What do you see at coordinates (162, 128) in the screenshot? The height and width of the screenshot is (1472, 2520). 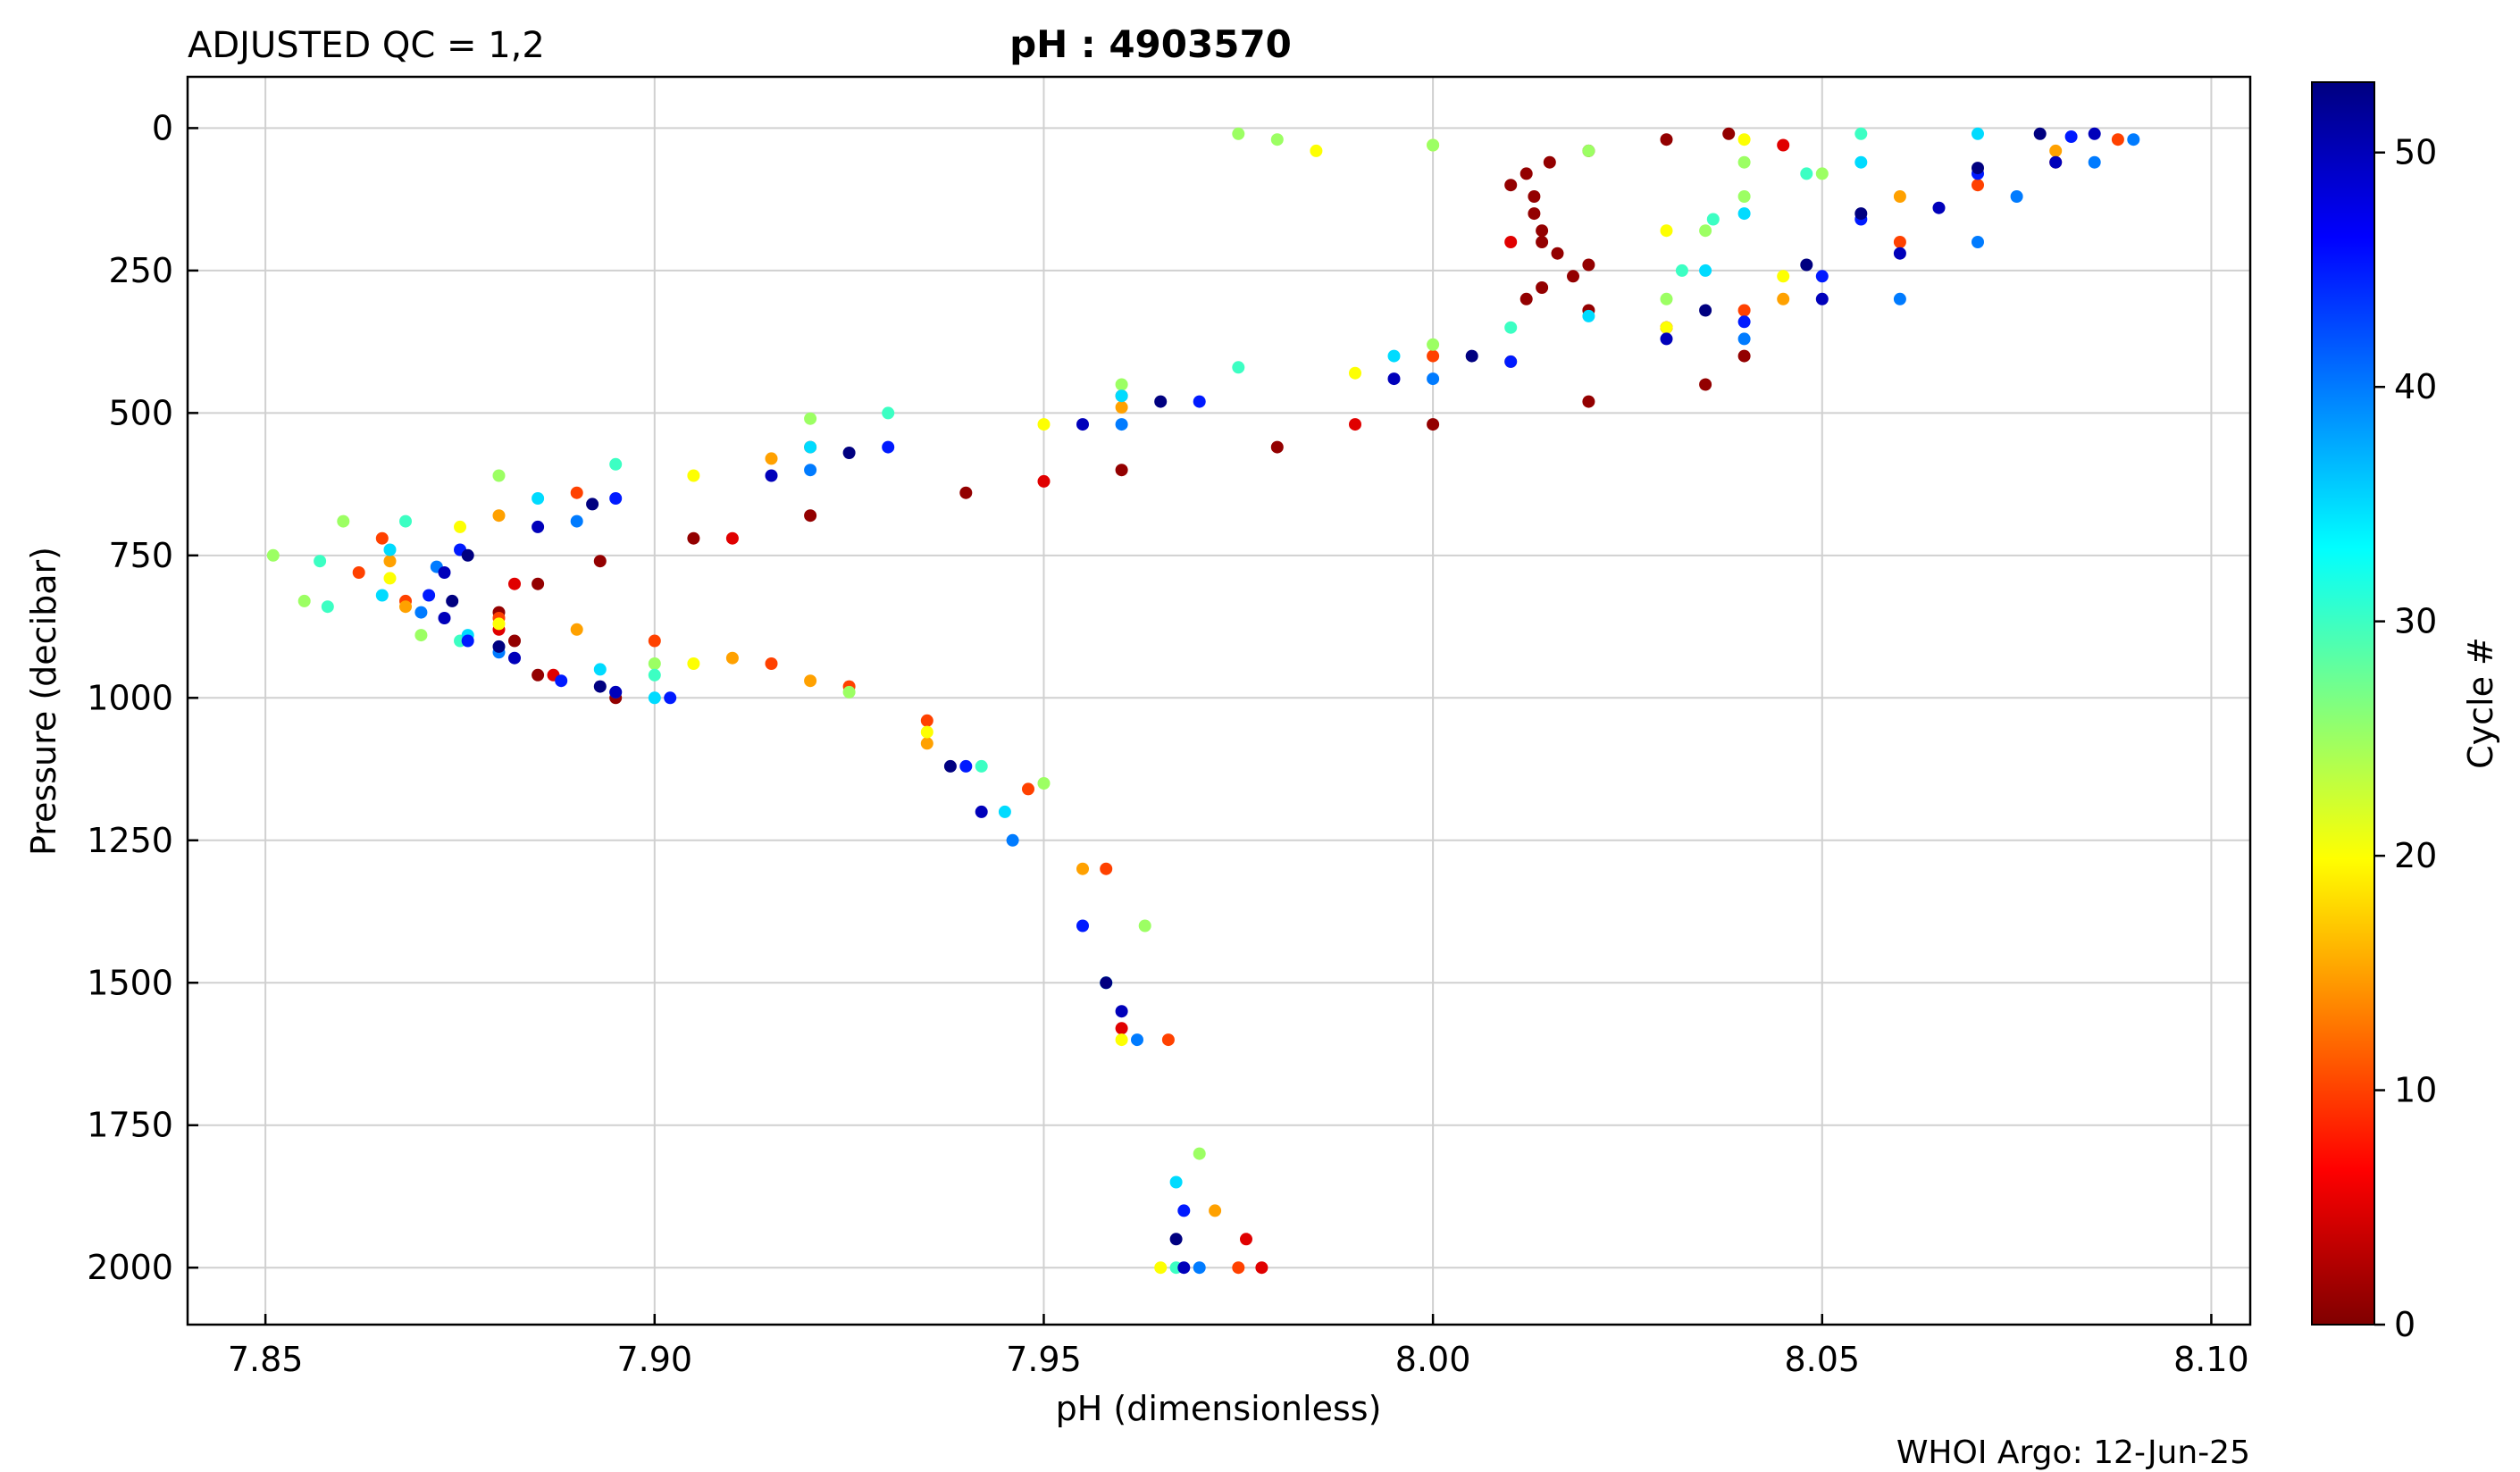 I see `y-tick-label: 0` at bounding box center [162, 128].